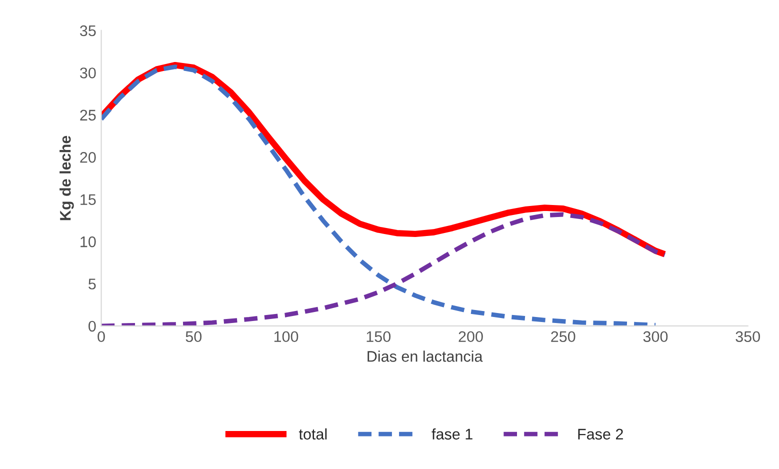  What do you see at coordinates (88, 242) in the screenshot?
I see `y-tick-label: 10` at bounding box center [88, 242].